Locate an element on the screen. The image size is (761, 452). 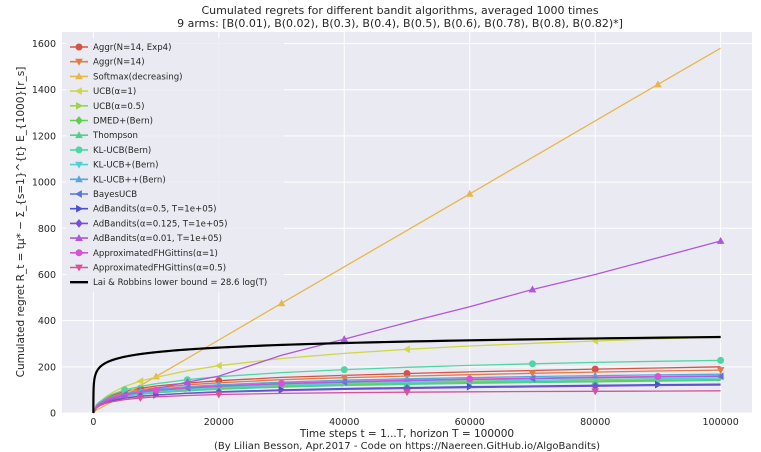
y-tick-label: 1000 is located at coordinates (44, 183).